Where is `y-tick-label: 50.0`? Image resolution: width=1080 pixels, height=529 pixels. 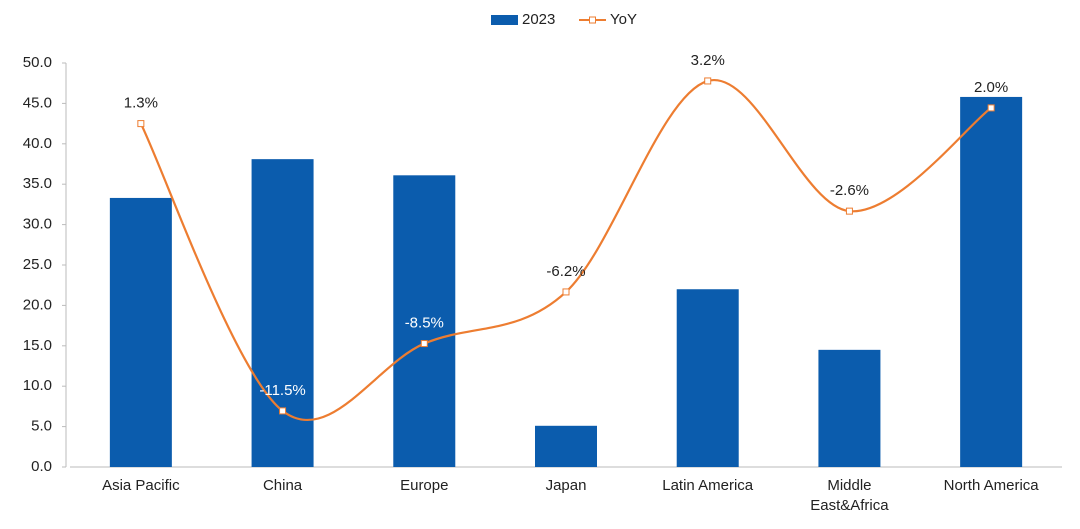 y-tick-label: 50.0 is located at coordinates (37, 62).